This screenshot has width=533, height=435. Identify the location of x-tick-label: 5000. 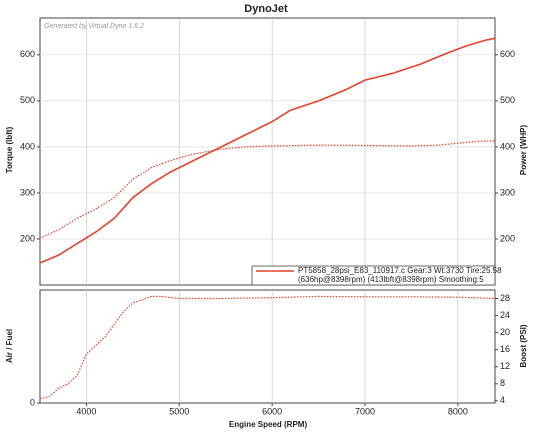
(179, 411).